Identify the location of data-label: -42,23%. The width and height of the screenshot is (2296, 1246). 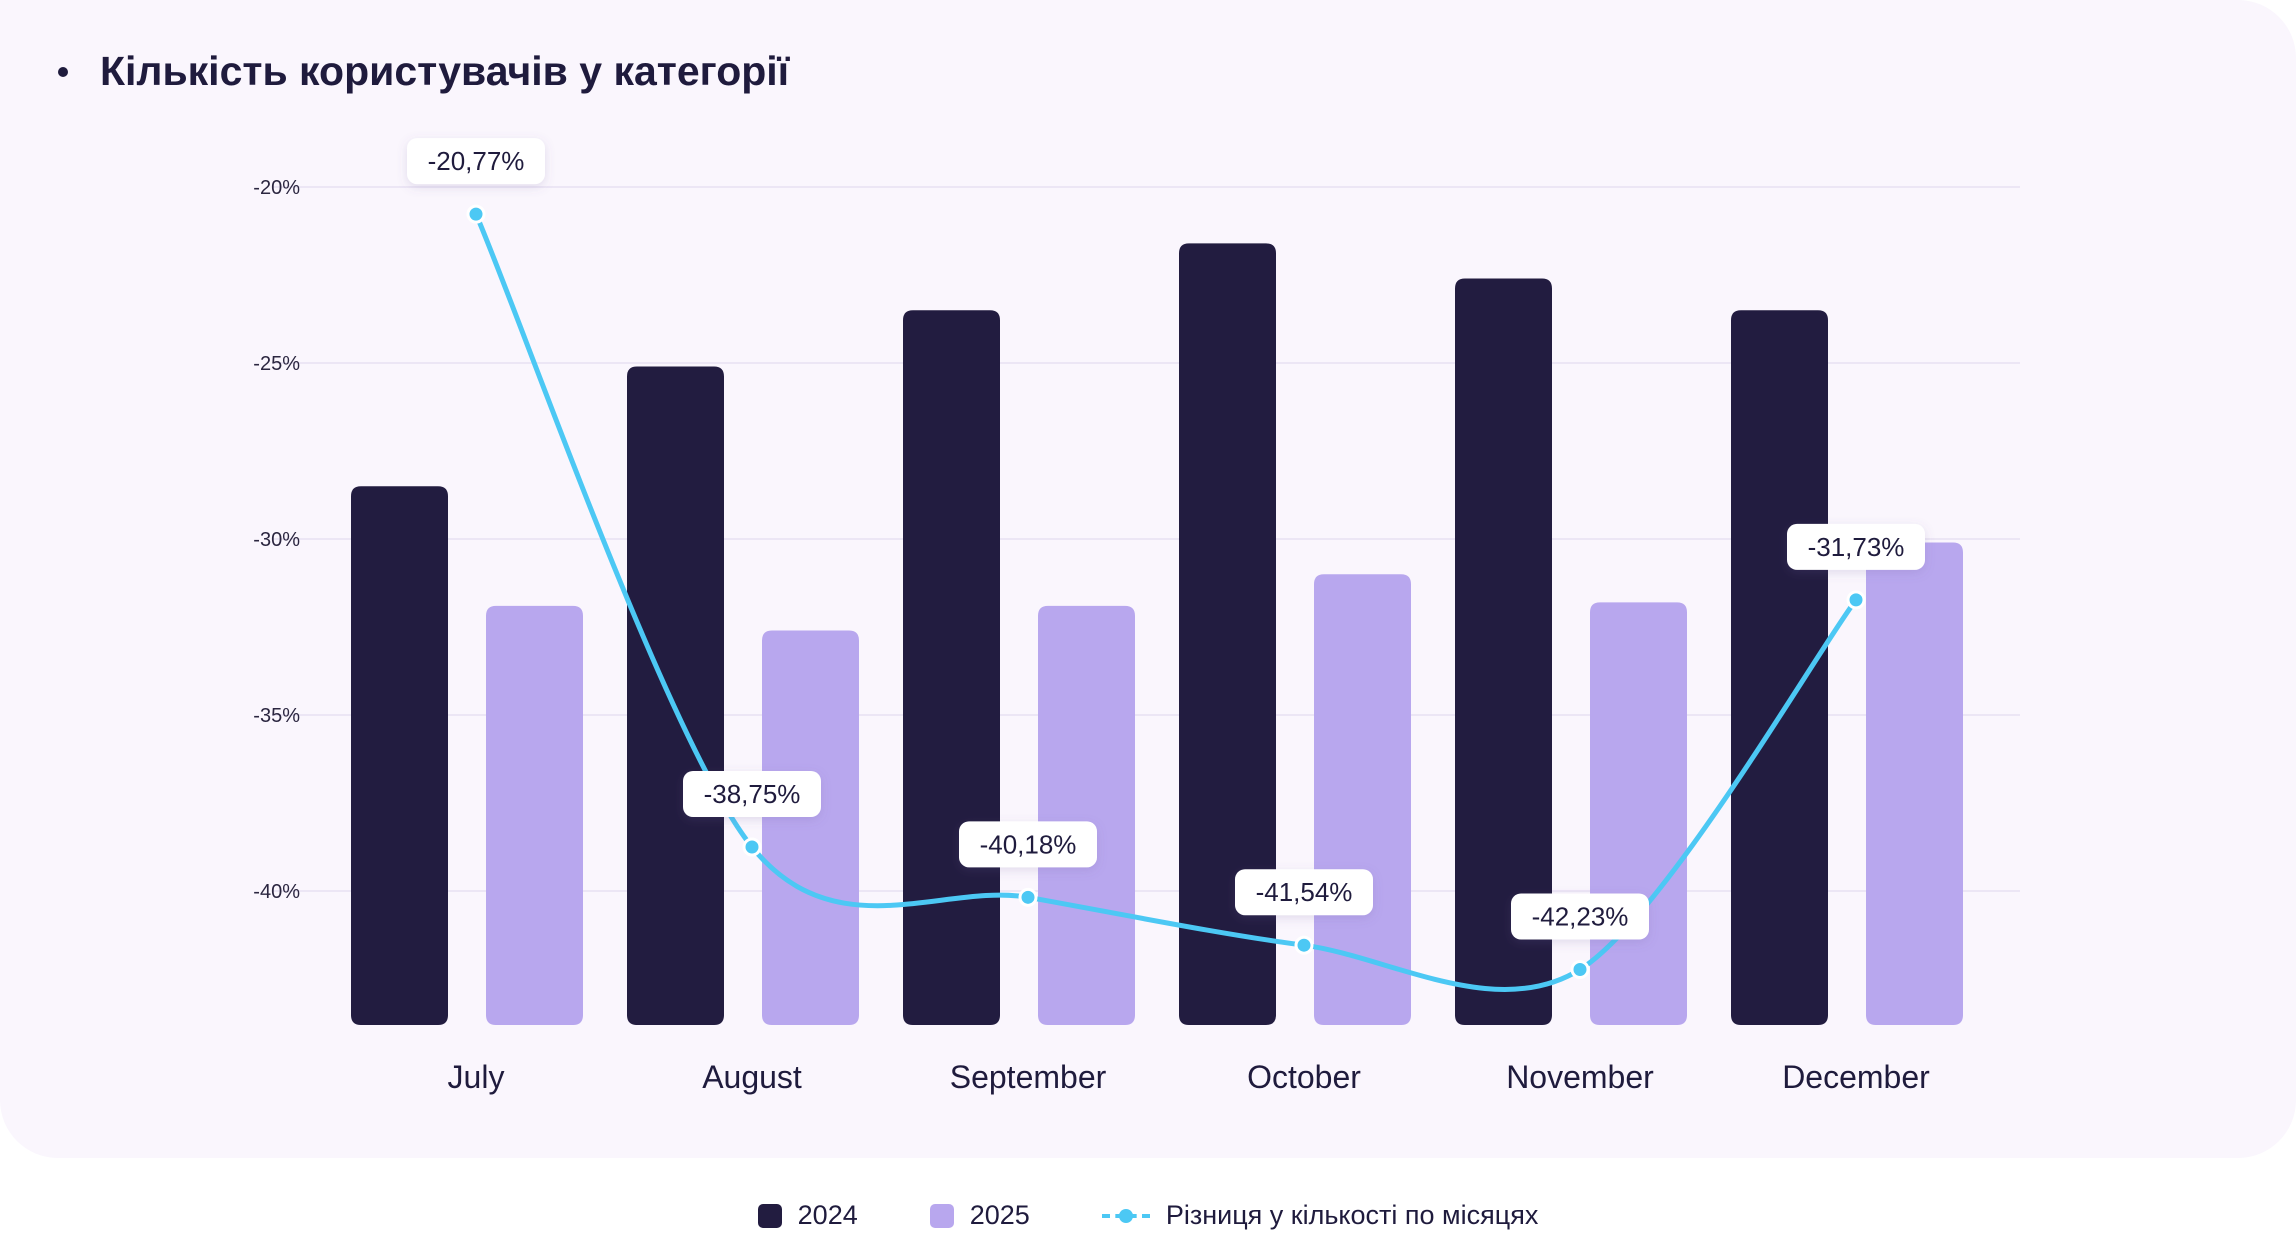
(1580, 916).